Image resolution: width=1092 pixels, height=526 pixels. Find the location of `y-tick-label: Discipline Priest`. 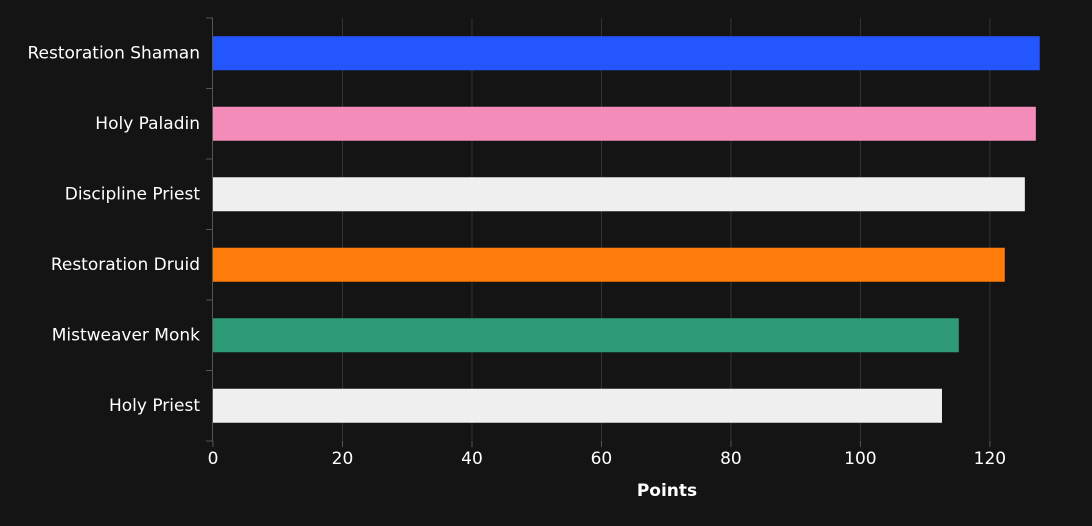

y-tick-label: Discipline Priest is located at coordinates (133, 194).